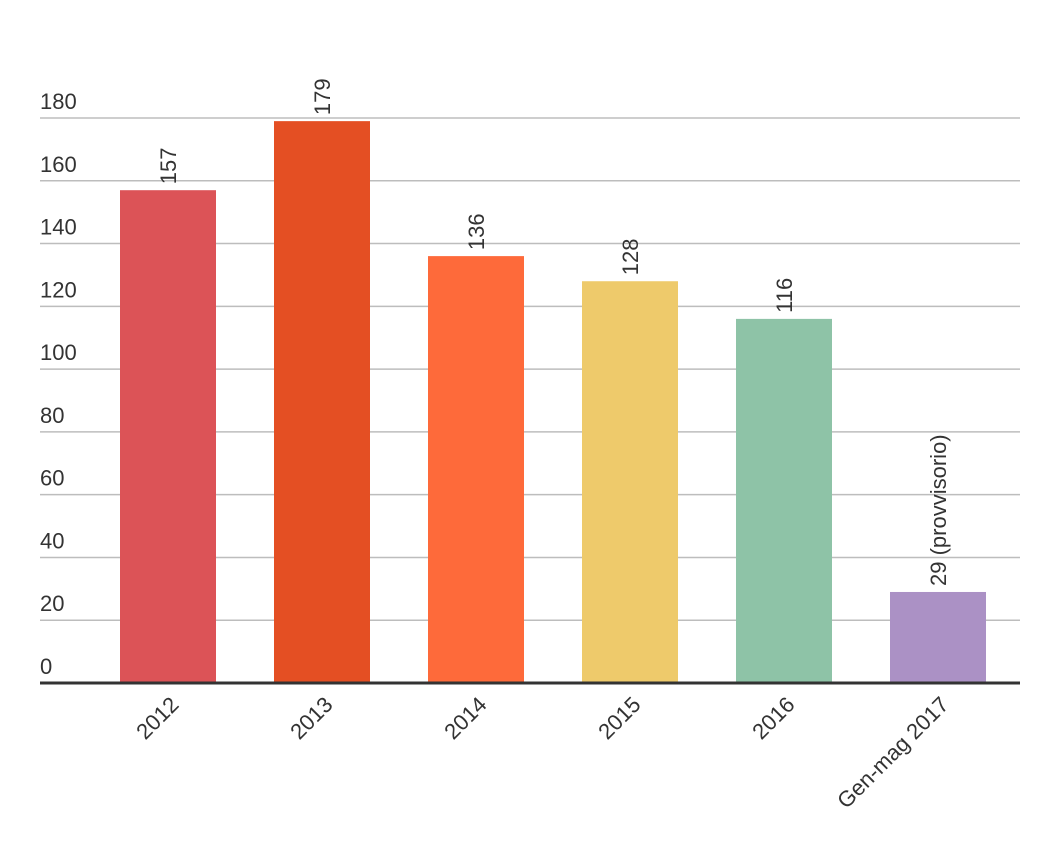  Describe the element at coordinates (157, 718) in the screenshot. I see `x-tick-label: 2012` at that location.